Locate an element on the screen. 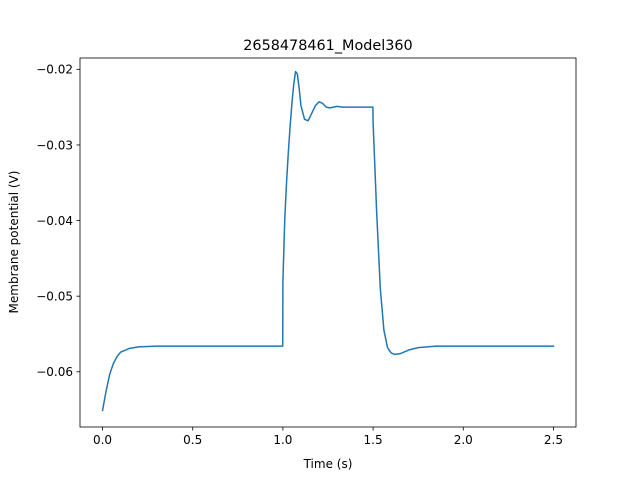 This screenshot has width=640, height=485. y-tick-label: −0.02 is located at coordinates (54, 70).